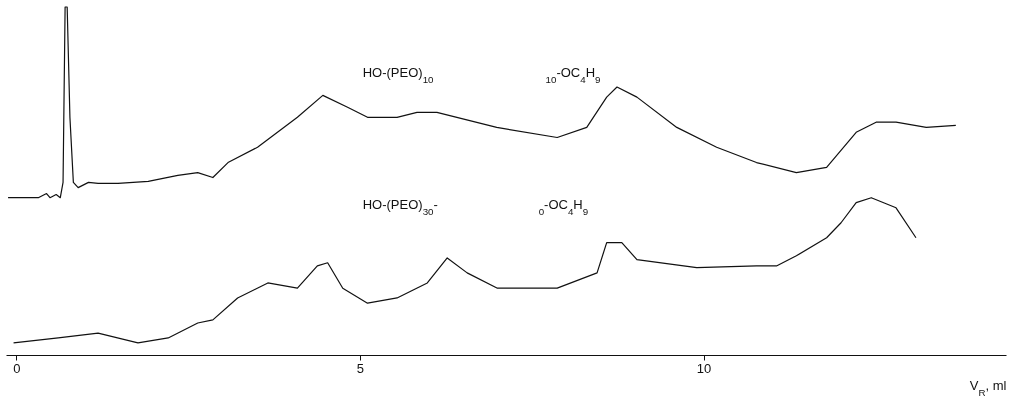 The height and width of the screenshot is (404, 1032). Describe the element at coordinates (704, 368) in the screenshot. I see `x-tick-label: 10` at that location.